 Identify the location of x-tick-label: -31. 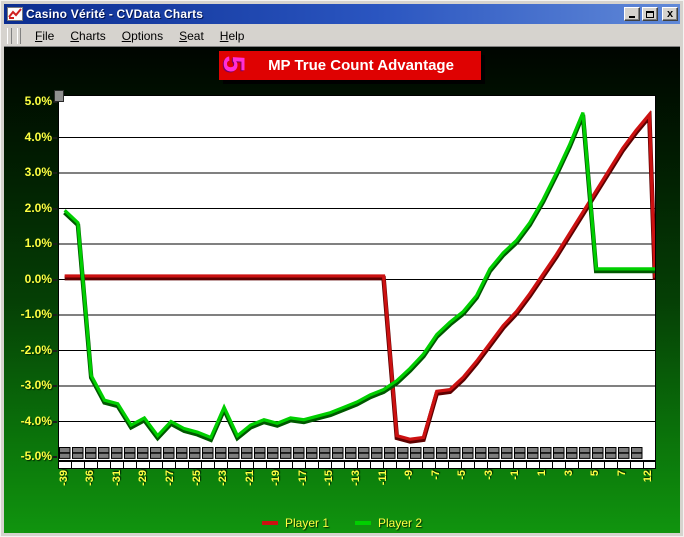
(116, 478).